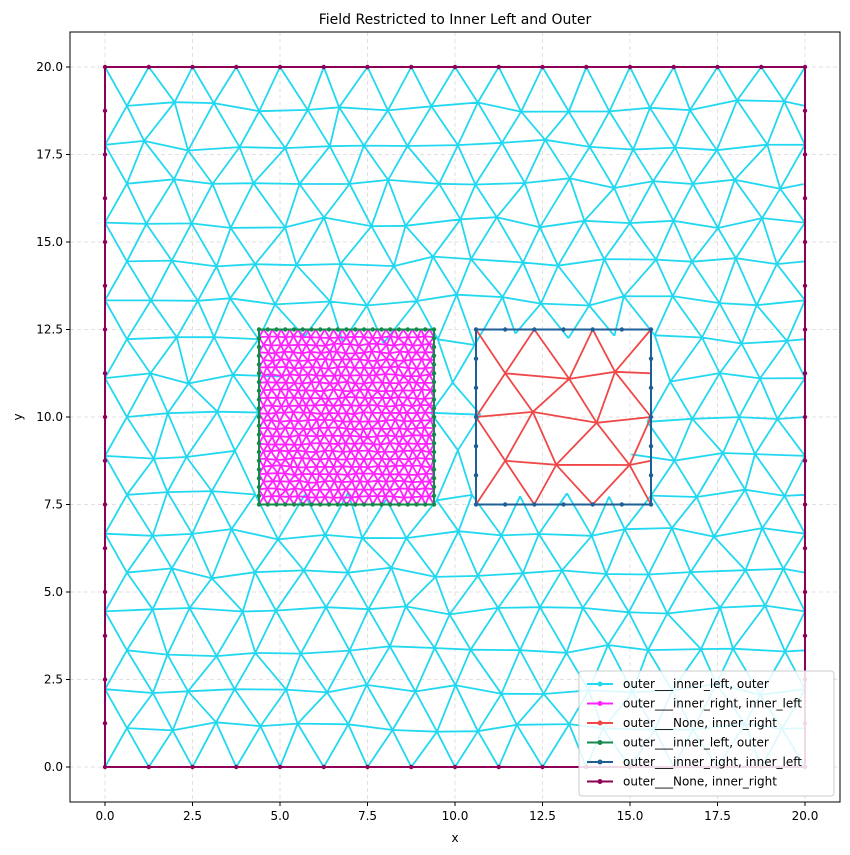  What do you see at coordinates (542, 816) in the screenshot?
I see `x-tick-label: 12.5` at bounding box center [542, 816].